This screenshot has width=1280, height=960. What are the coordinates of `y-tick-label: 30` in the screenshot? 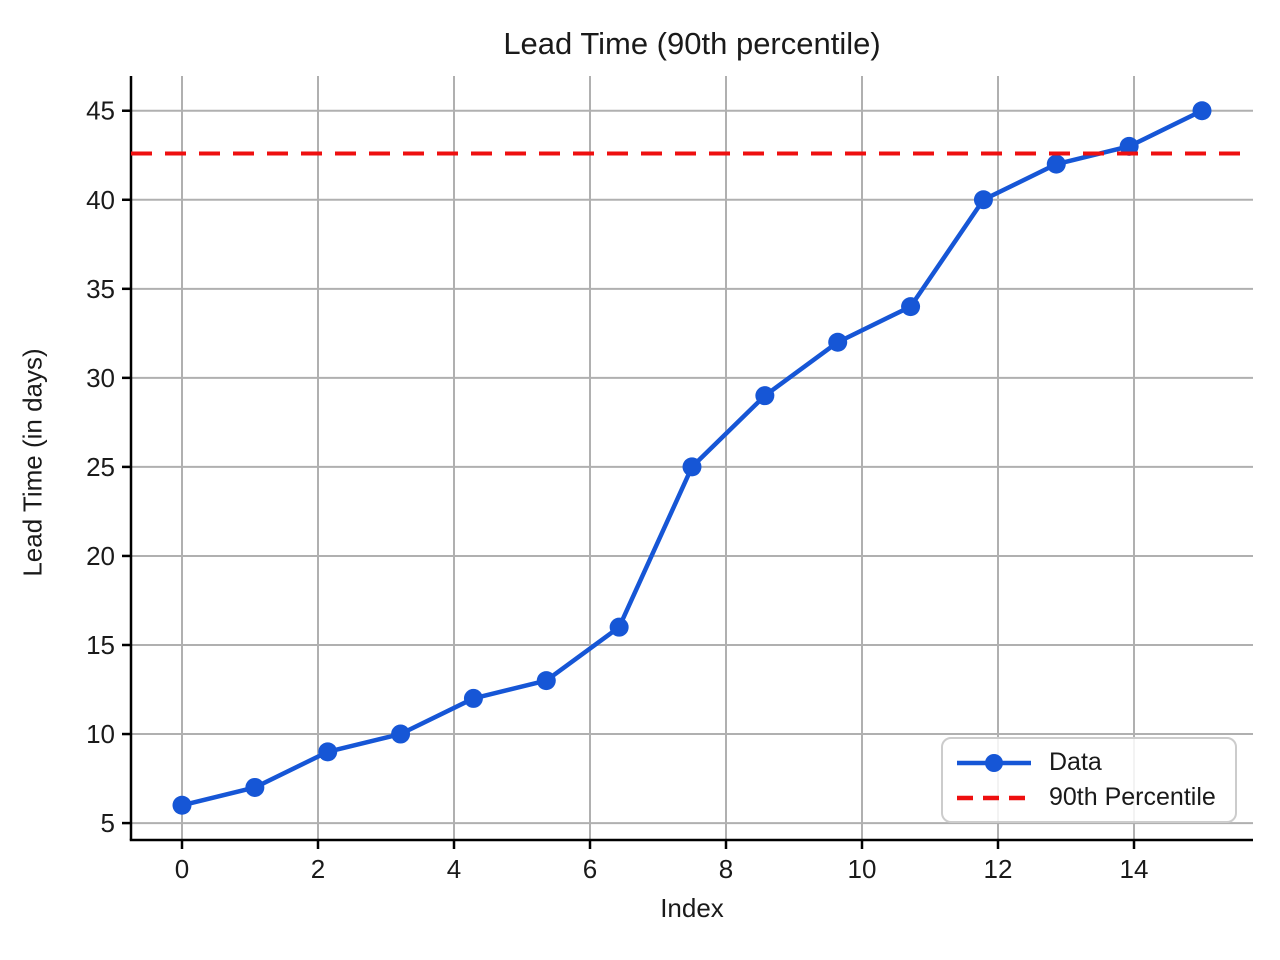 It's located at (100, 378).